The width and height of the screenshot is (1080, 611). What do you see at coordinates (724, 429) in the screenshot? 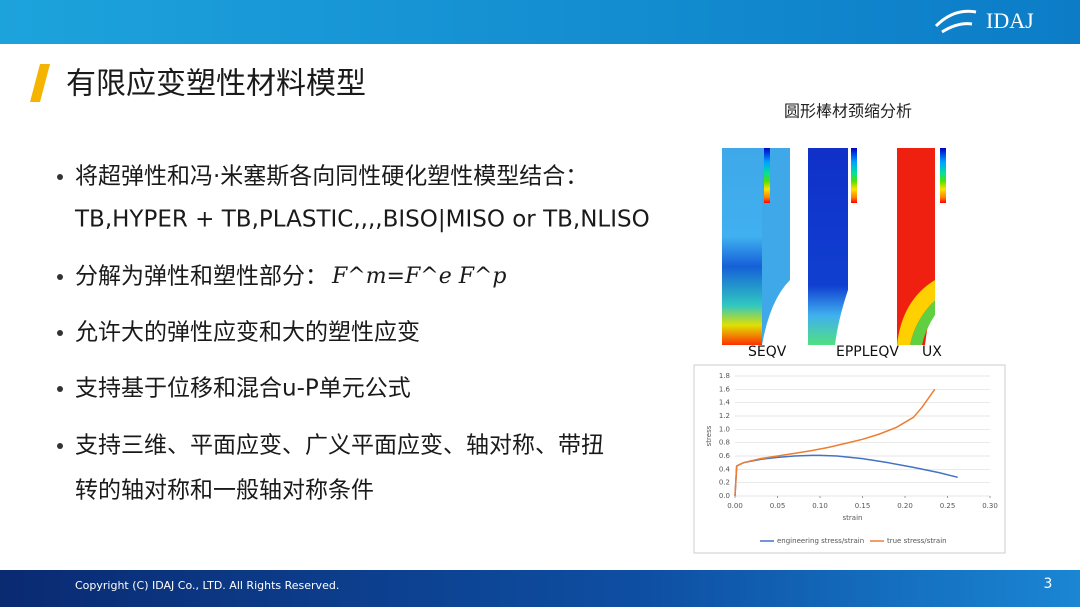
I see `y-tick-label: 1.0` at bounding box center [724, 429].